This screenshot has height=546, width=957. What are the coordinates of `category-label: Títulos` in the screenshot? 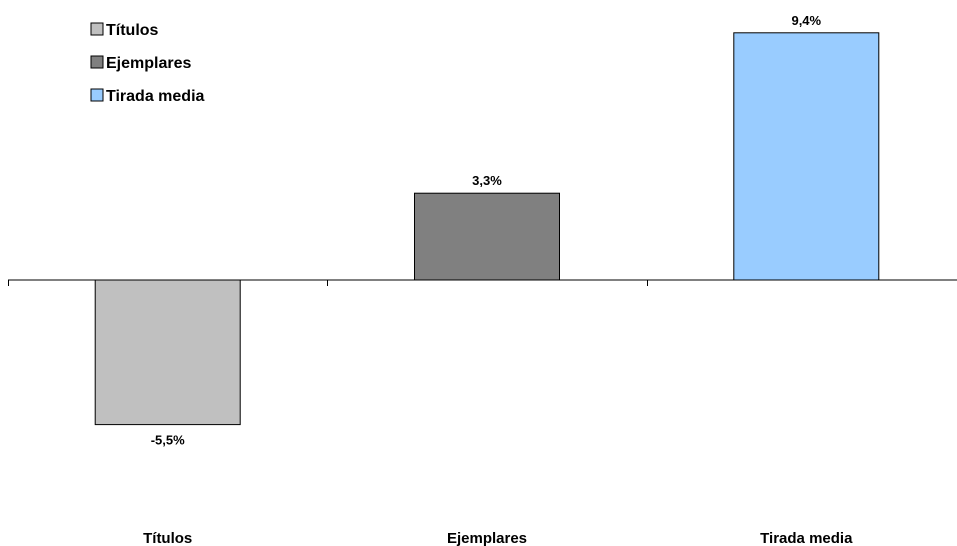 It's located at (167, 538).